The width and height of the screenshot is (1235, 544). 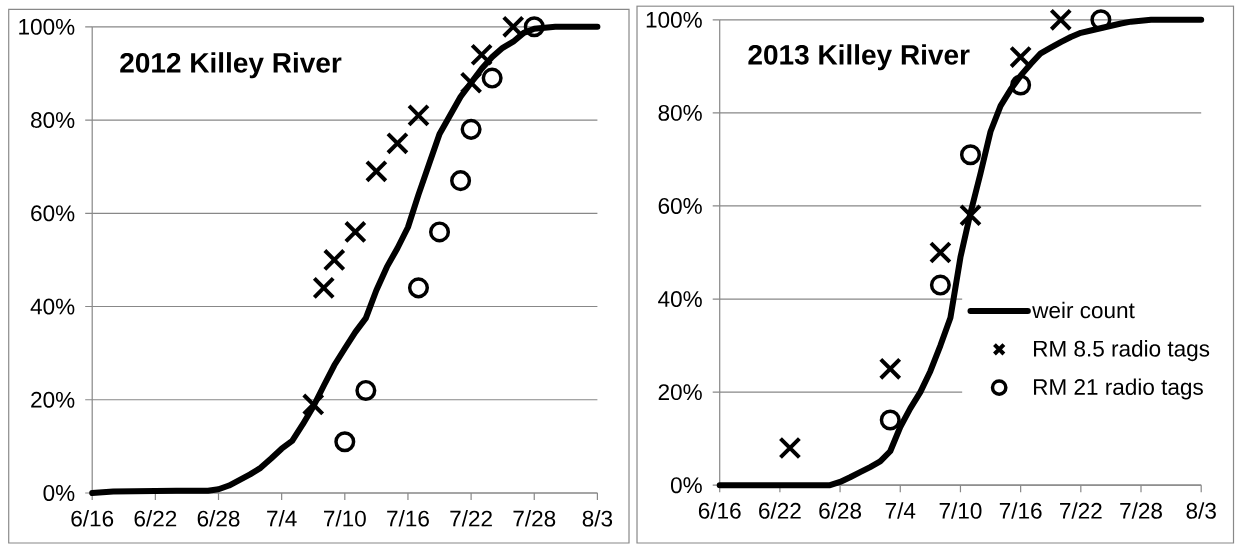 What do you see at coordinates (1122, 351) in the screenshot?
I see `legend-label: RM 8.5 radio tags` at bounding box center [1122, 351].